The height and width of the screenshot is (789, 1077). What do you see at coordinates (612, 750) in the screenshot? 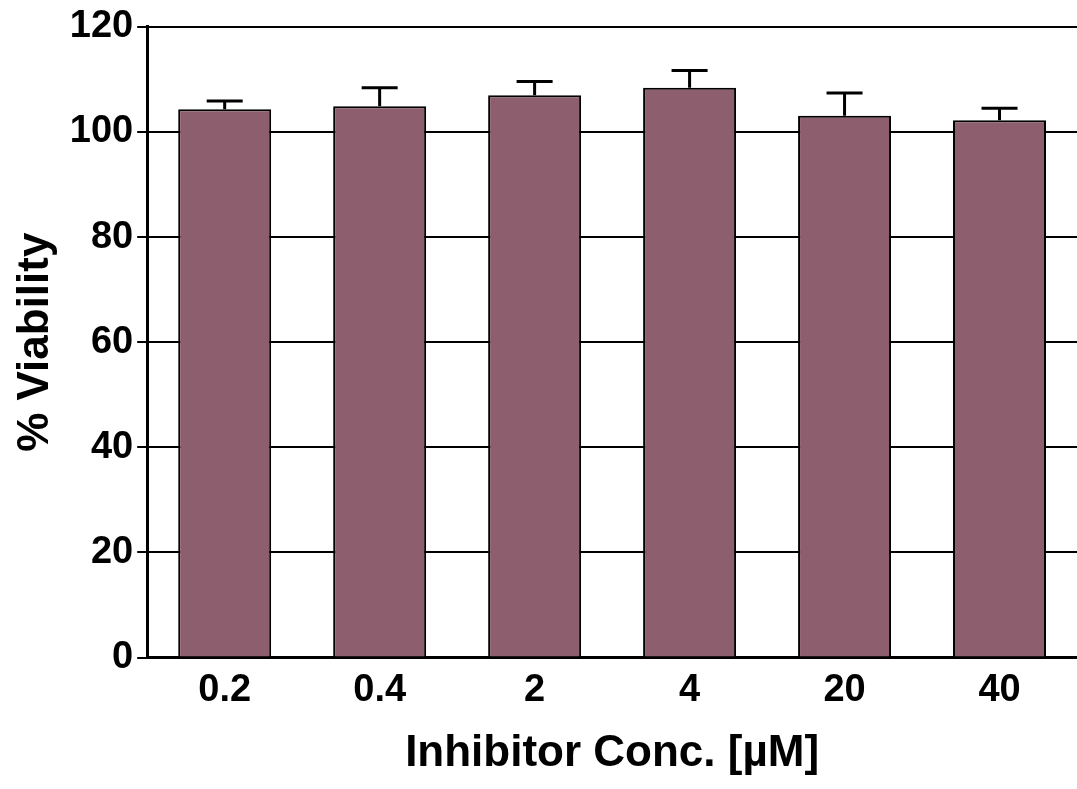
I see `x-axis-title: Inhibitor Conc. [µM]` at bounding box center [612, 750].